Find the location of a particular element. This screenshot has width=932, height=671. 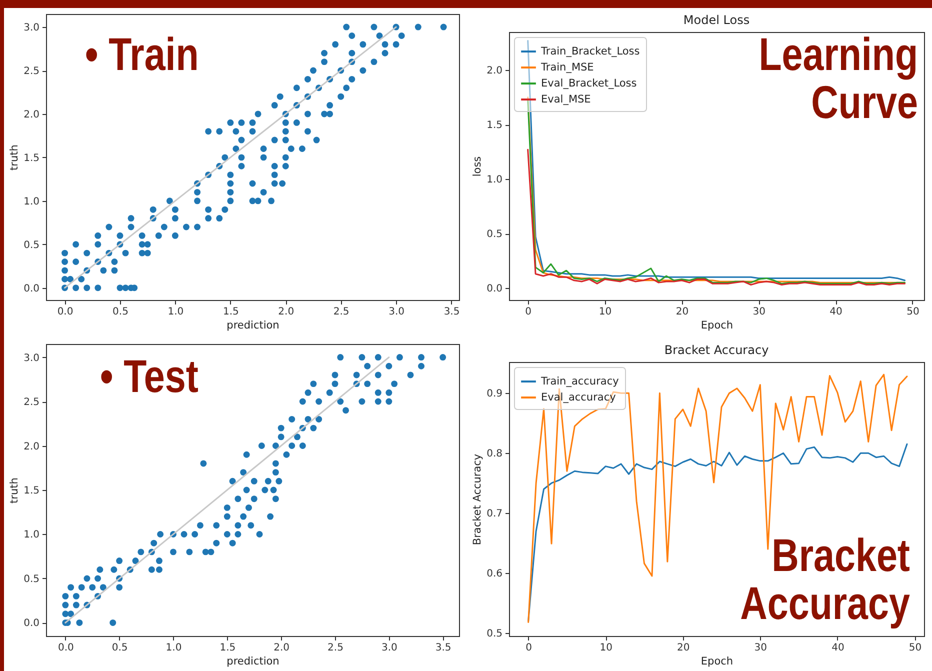

legend-label: Train_MSE is located at coordinates (567, 68).